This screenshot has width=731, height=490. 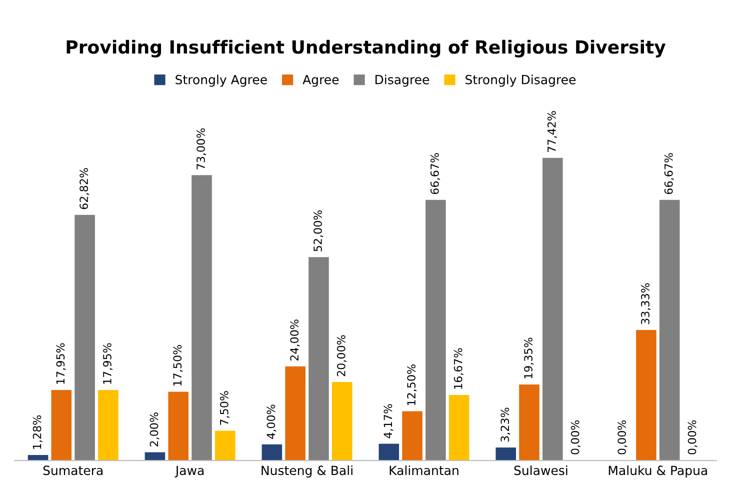 I want to click on legend-label: Strongly Agree, so click(x=221, y=80).